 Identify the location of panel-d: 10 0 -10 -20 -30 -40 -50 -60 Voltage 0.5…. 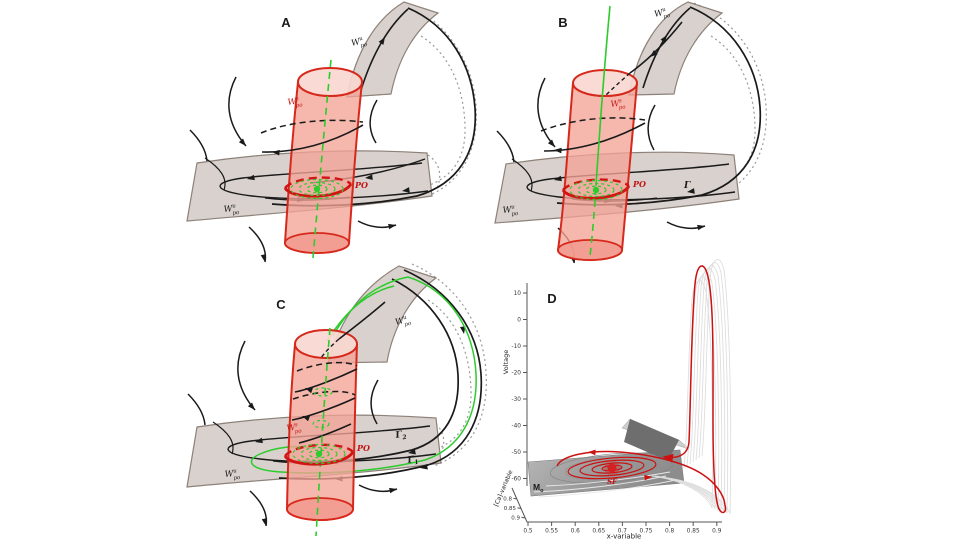
(612, 399).